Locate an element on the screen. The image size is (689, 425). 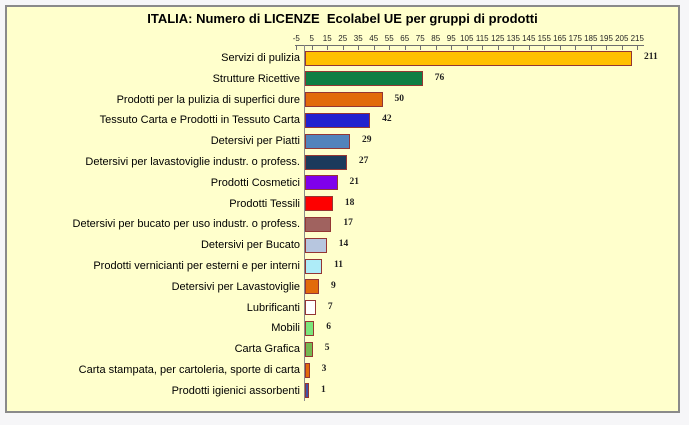
value-label: 211 is located at coordinates (651, 57).